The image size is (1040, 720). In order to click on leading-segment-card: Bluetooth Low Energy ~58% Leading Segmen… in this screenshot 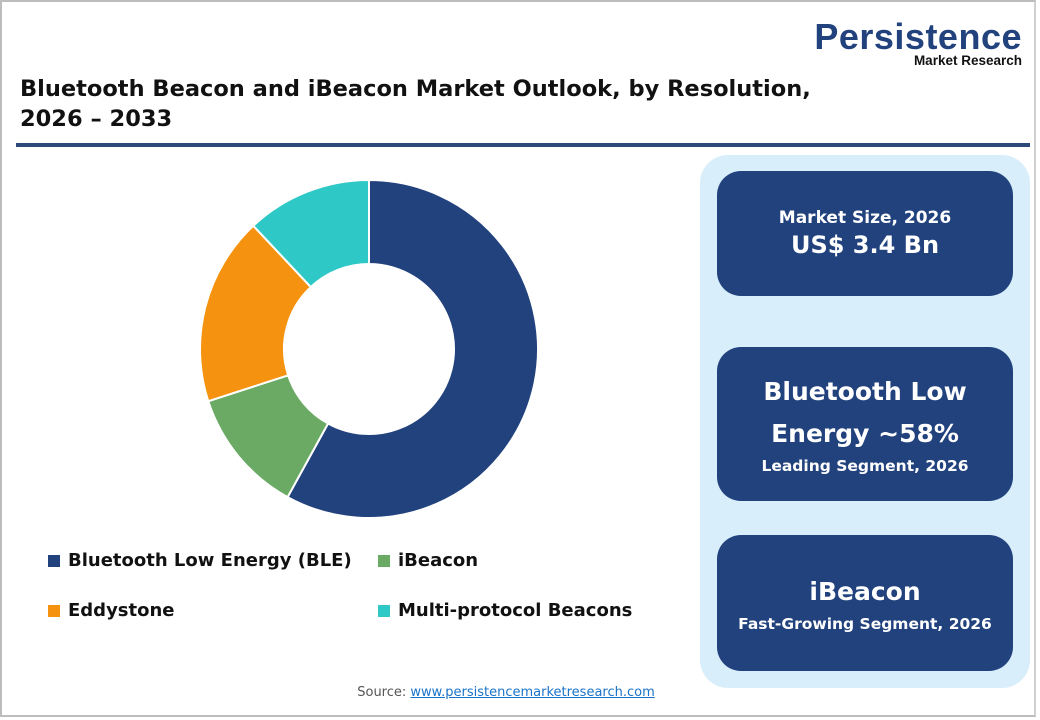, I will do `click(865, 424)`.